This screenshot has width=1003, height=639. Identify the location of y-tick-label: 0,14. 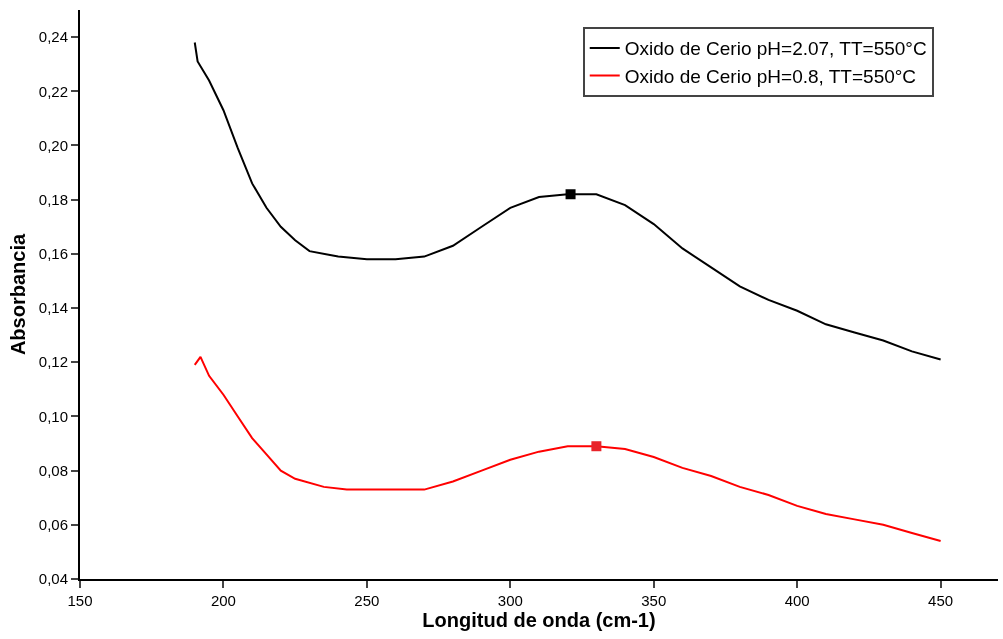
(53, 308).